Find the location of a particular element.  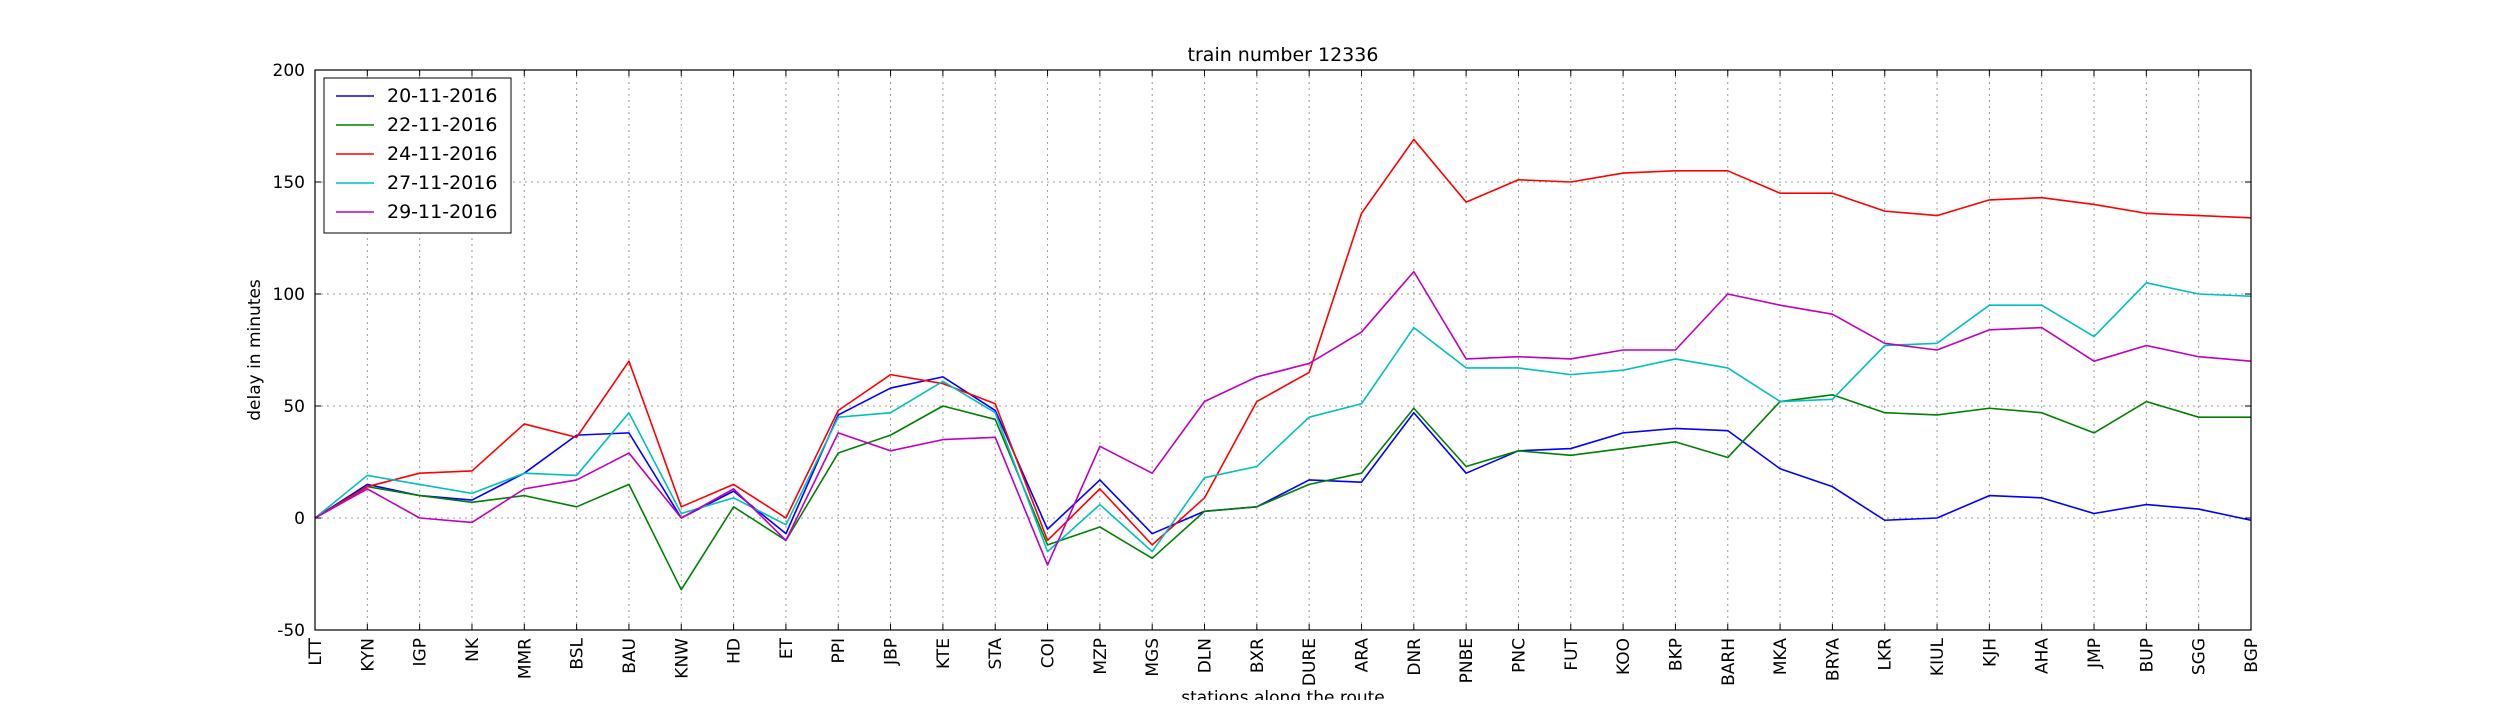

x-tick-label: BGP is located at coordinates (2252, 655).